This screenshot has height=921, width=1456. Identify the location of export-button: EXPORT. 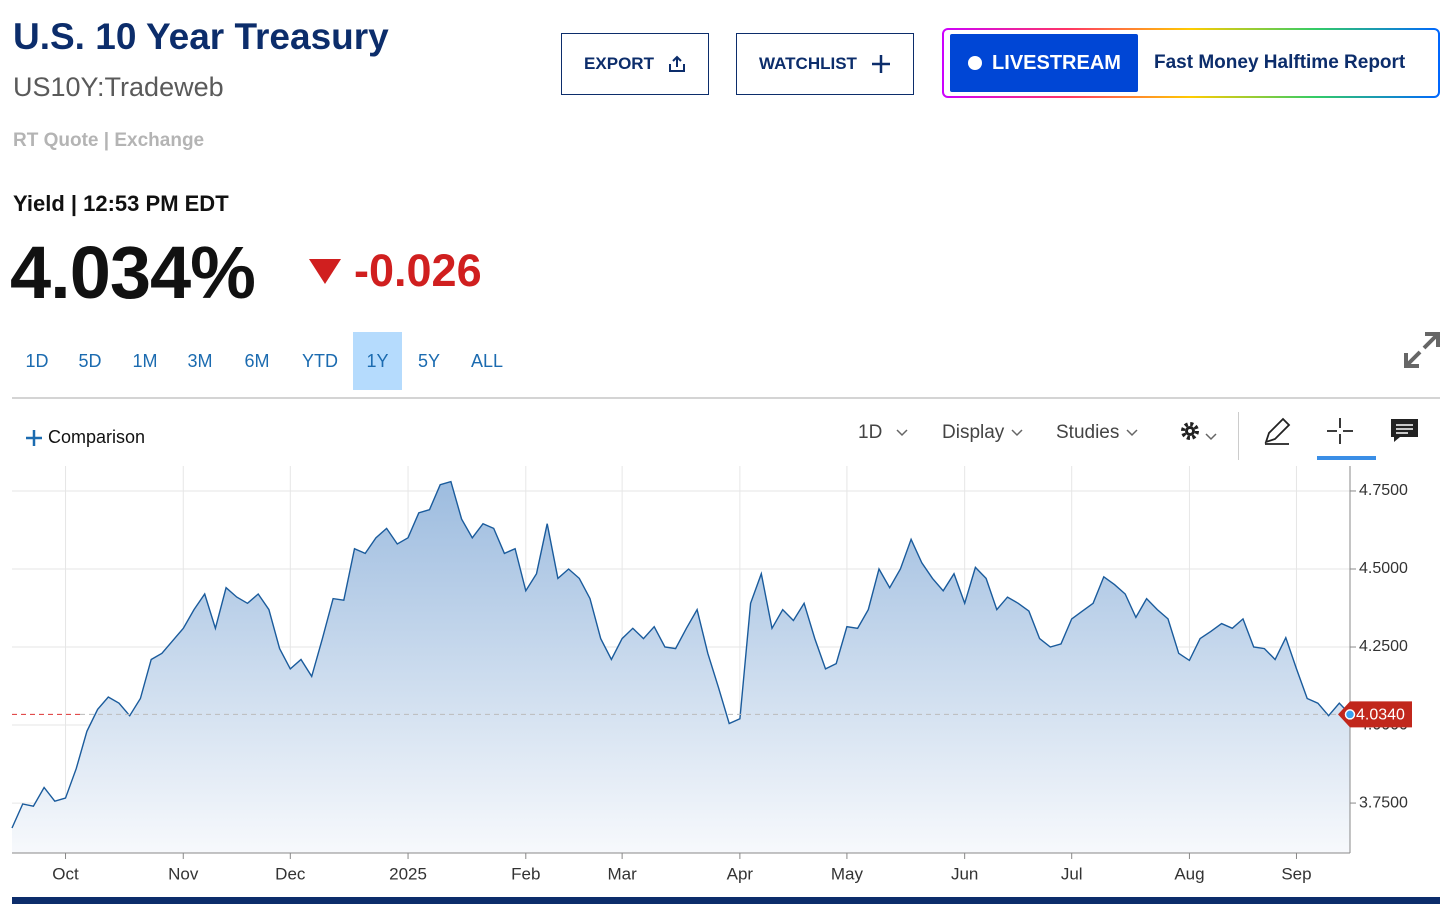
(635, 64).